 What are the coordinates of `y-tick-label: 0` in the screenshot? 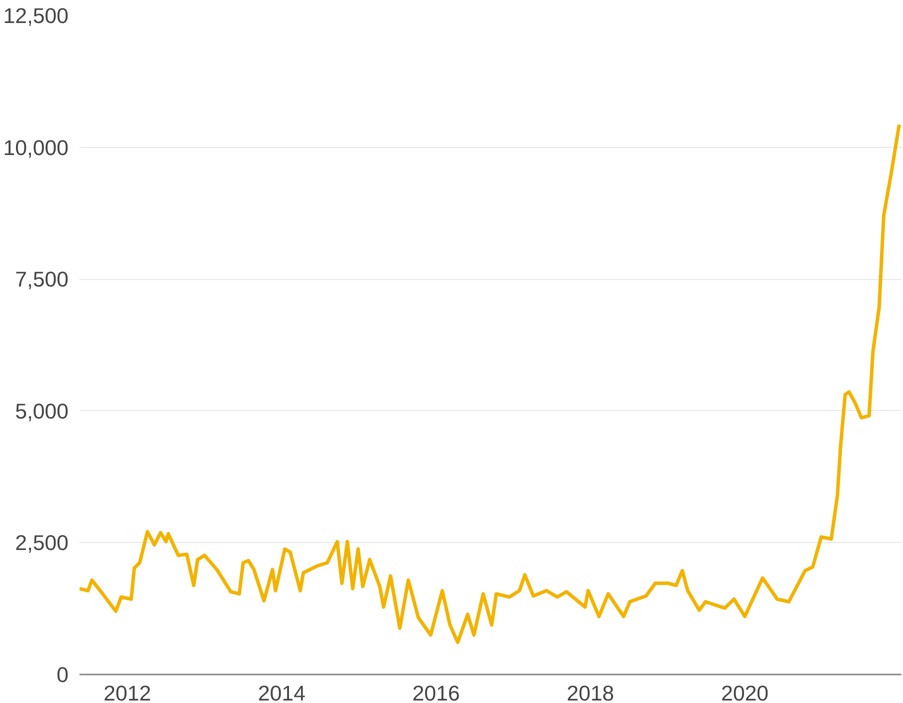 It's located at (62, 675).